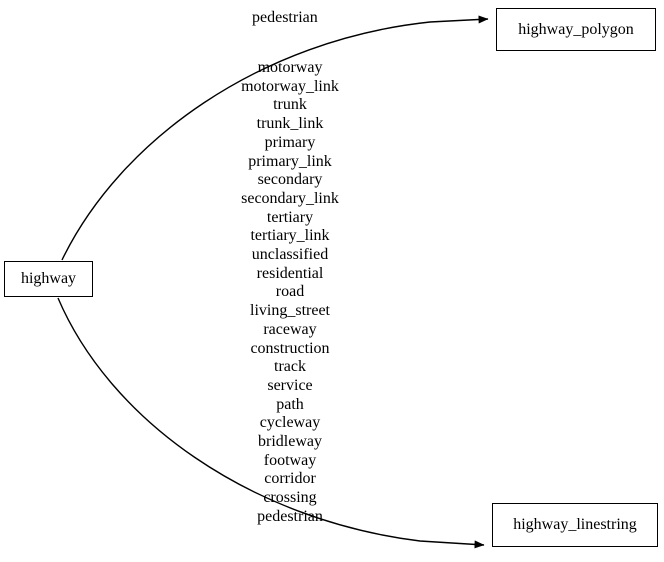 The image size is (664, 562). What do you see at coordinates (290, 479) in the screenshot?
I see `edge-label-line: corridor` at bounding box center [290, 479].